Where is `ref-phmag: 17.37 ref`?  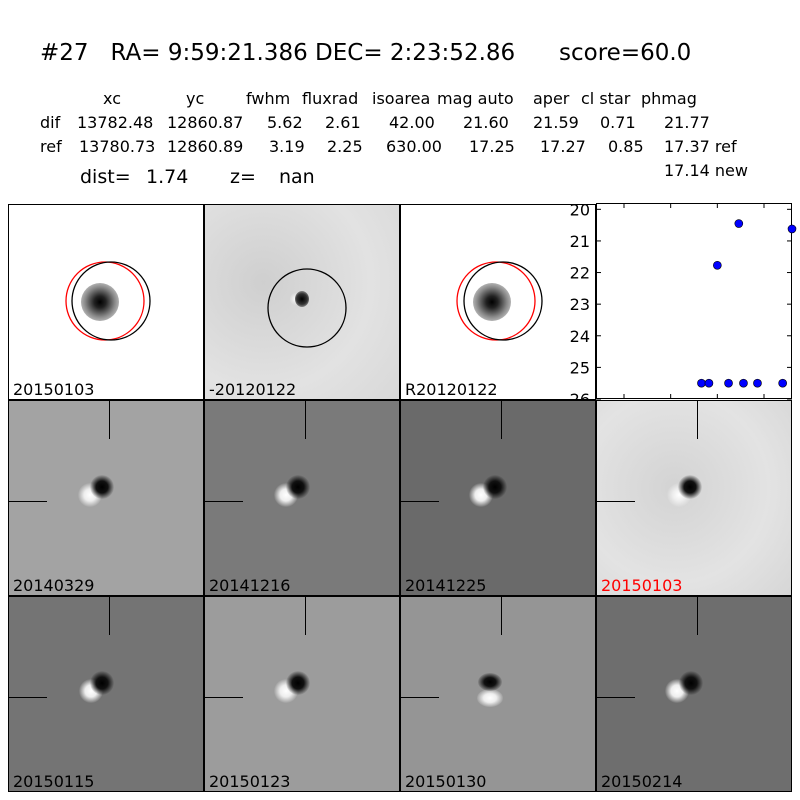
ref-phmag: 17.37 ref is located at coordinates (700, 146).